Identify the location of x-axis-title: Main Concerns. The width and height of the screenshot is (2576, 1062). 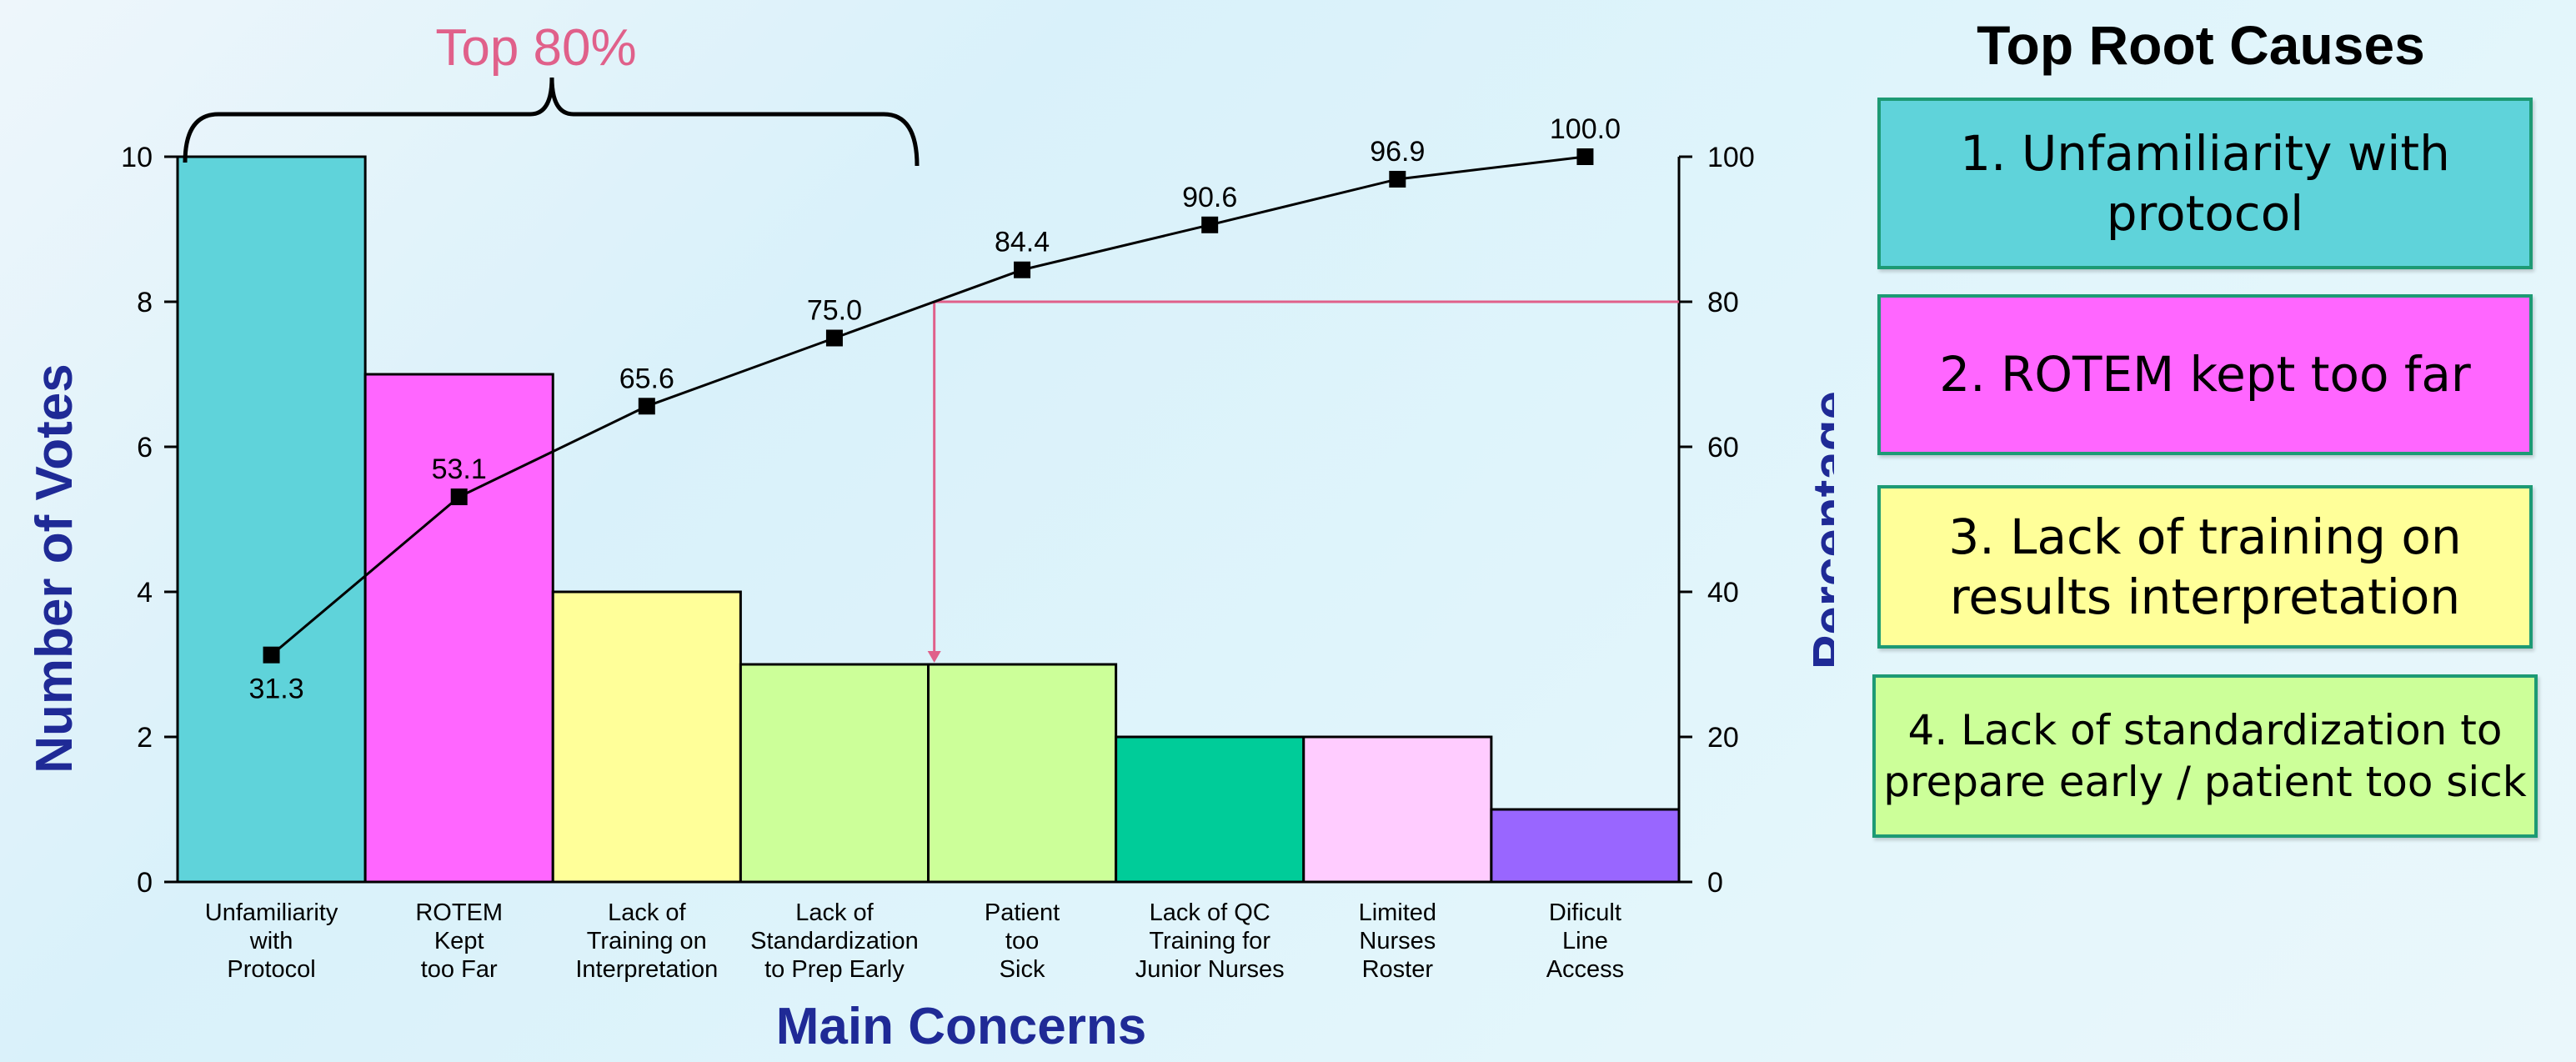
(961, 1026).